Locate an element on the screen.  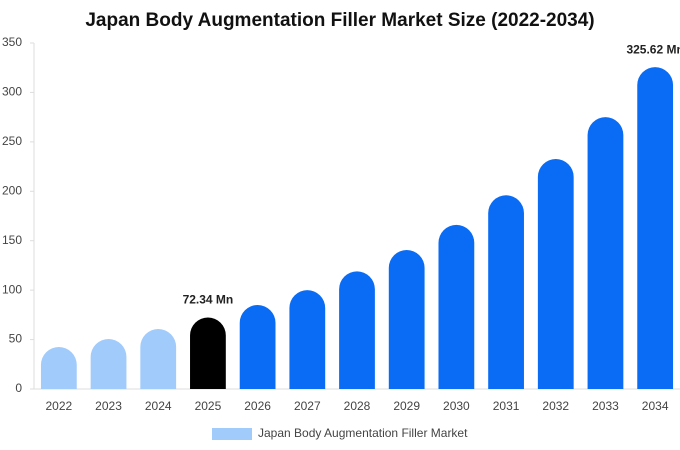
y-tick-label: 50 is located at coordinates (16, 339).